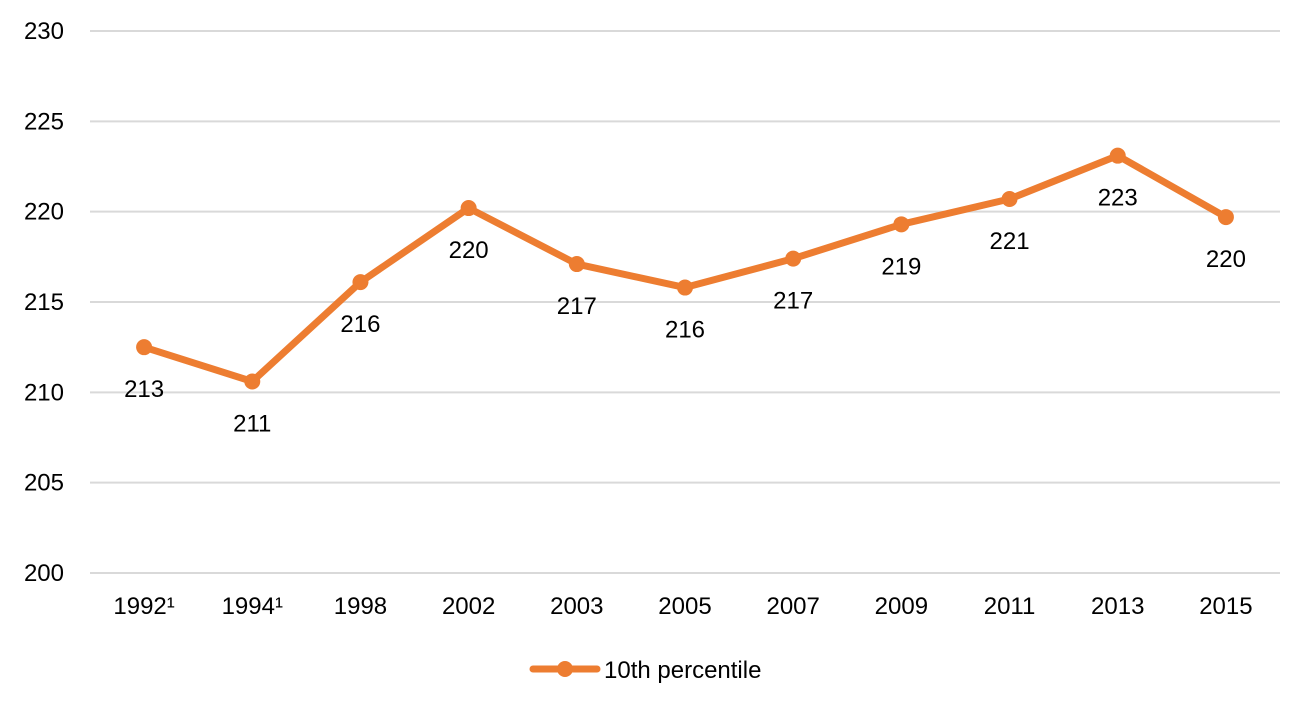  I want to click on x-tick-label: 2009, so click(901, 606).